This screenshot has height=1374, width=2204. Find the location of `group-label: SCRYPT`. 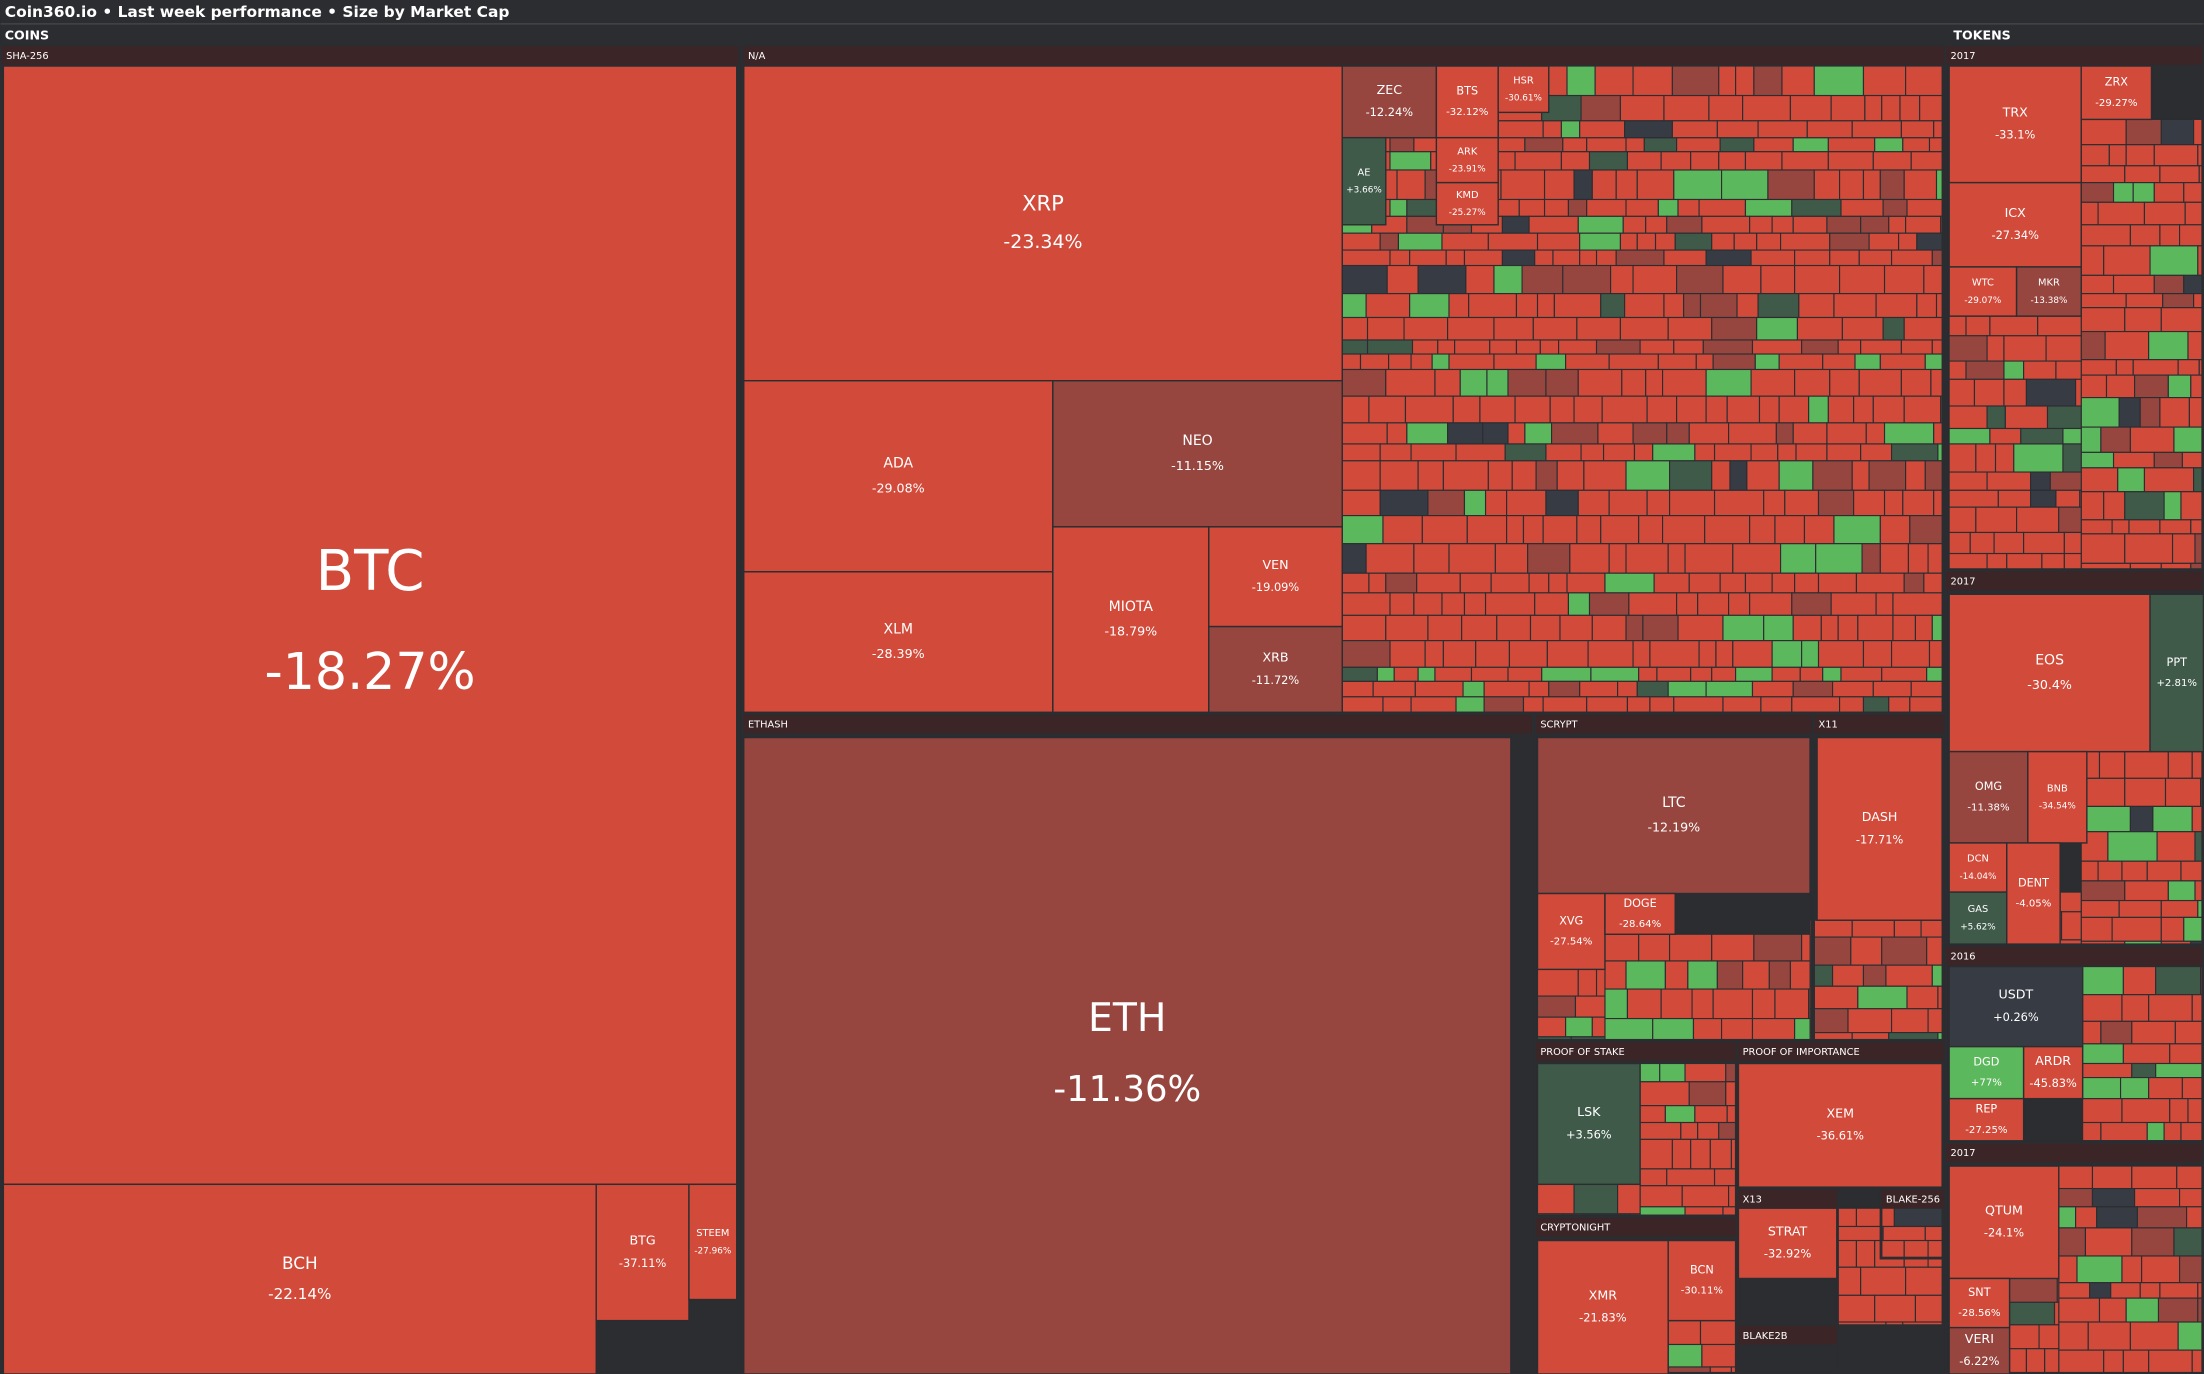

group-label: SCRYPT is located at coordinates (1559, 725).